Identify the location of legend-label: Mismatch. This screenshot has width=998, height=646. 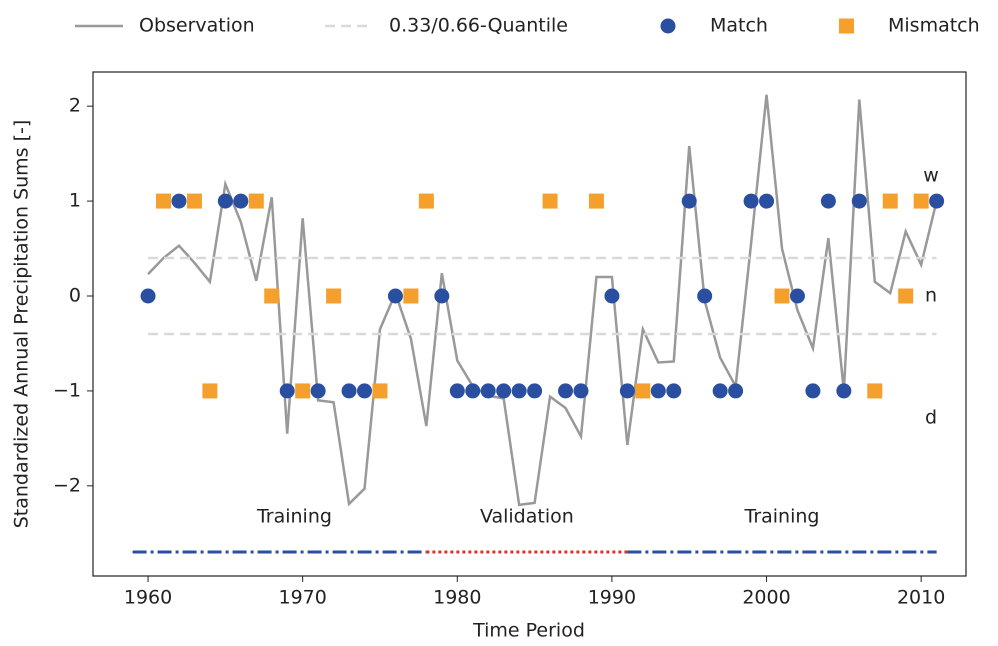
(934, 26).